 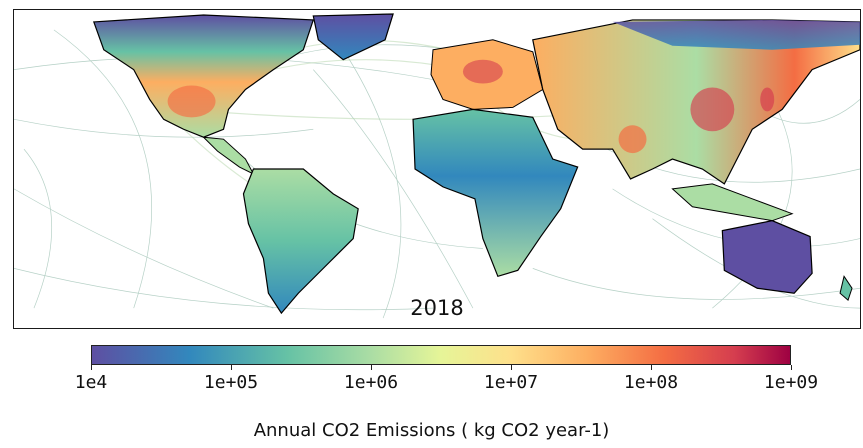 I want to click on south-america-region, so click(x=300, y=241).